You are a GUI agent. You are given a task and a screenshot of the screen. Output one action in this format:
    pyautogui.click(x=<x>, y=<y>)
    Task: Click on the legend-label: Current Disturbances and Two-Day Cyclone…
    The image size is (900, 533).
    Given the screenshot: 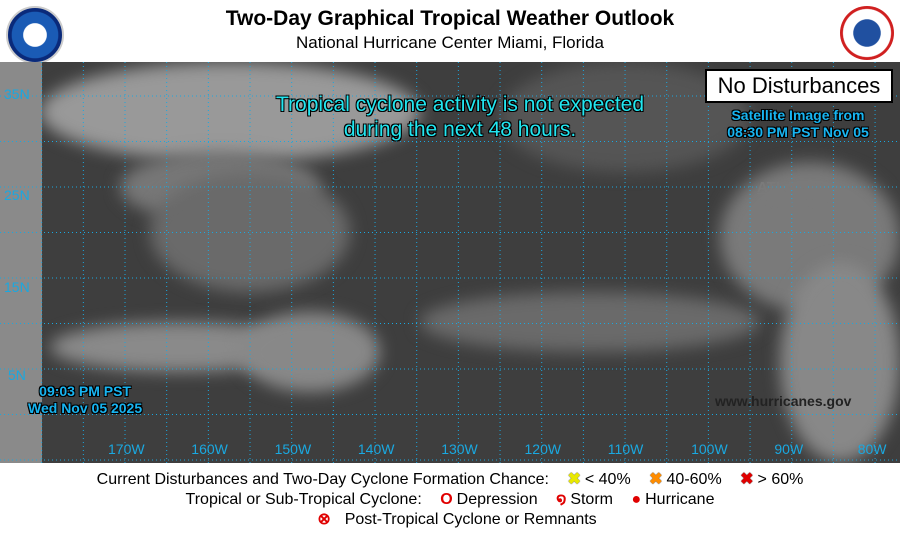 What is the action you would take?
    pyautogui.click(x=322, y=479)
    